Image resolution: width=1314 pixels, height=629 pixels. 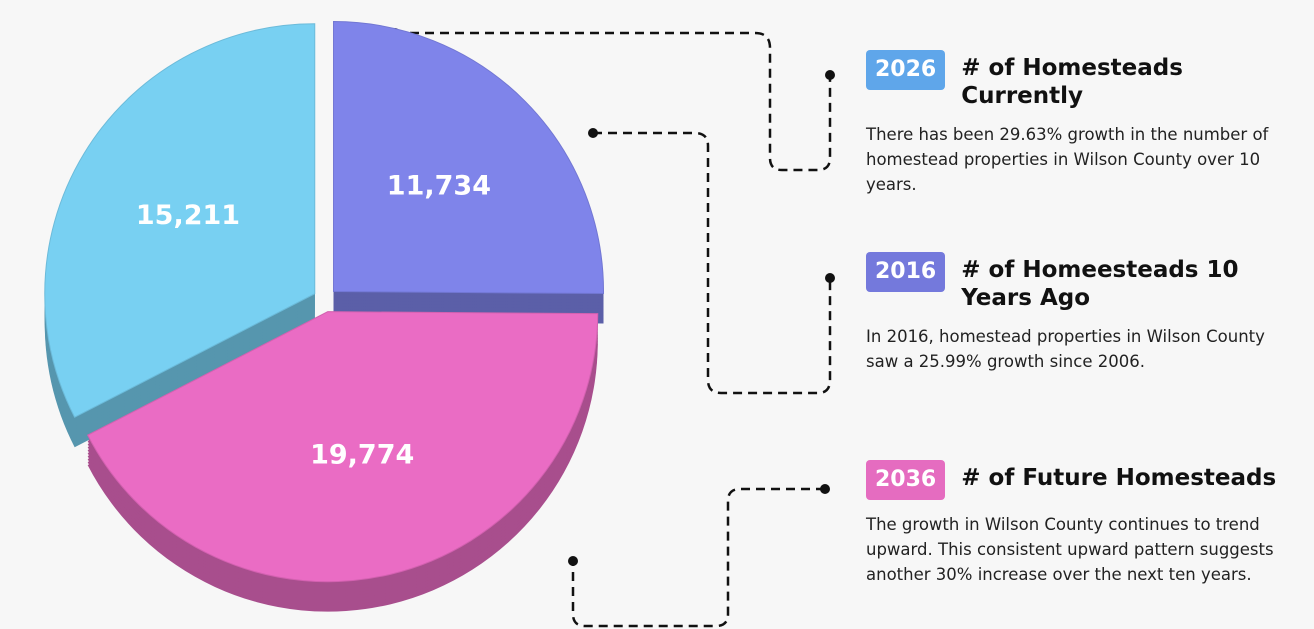 What do you see at coordinates (1119, 478) in the screenshot?
I see `callout-title: # of Future Homesteads` at bounding box center [1119, 478].